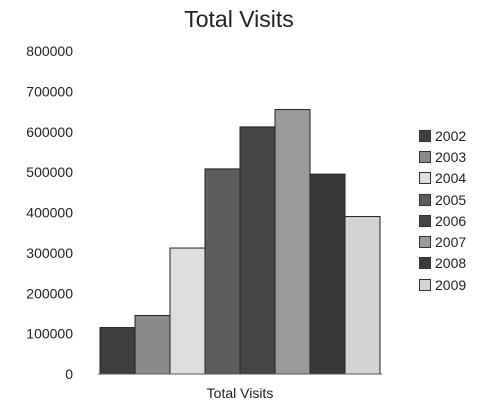 The height and width of the screenshot is (408, 478). Describe the element at coordinates (292, 242) in the screenshot. I see `bar-2007` at that location.